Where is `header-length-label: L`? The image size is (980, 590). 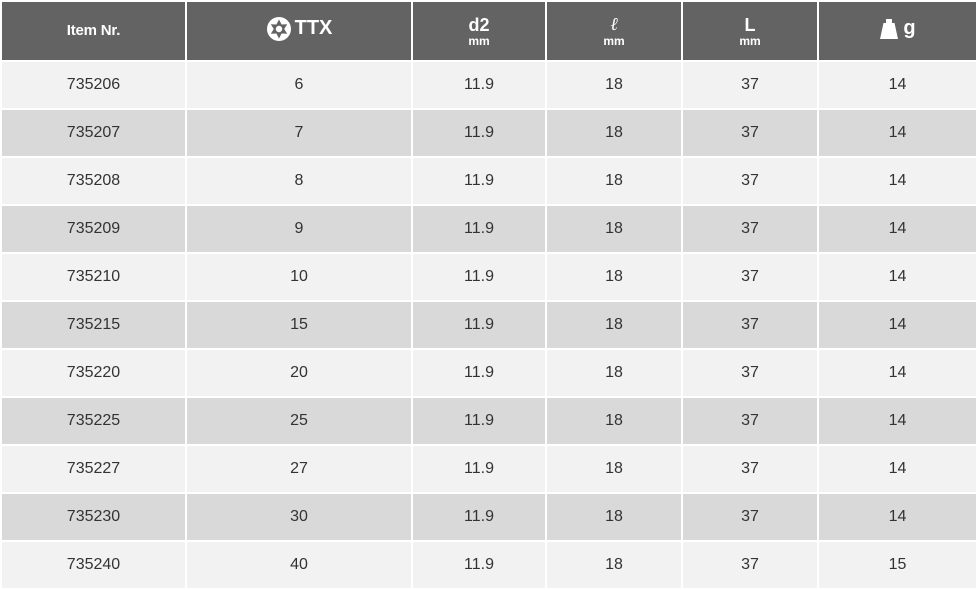 header-length-label: L is located at coordinates (750, 24).